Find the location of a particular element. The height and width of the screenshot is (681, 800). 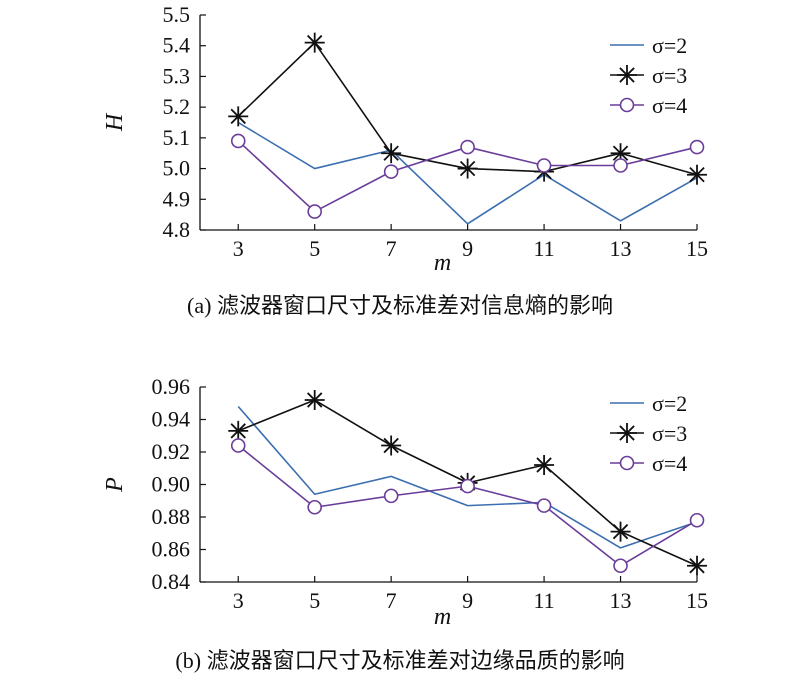

y-tick-label: 0.90 is located at coordinates (171, 484).